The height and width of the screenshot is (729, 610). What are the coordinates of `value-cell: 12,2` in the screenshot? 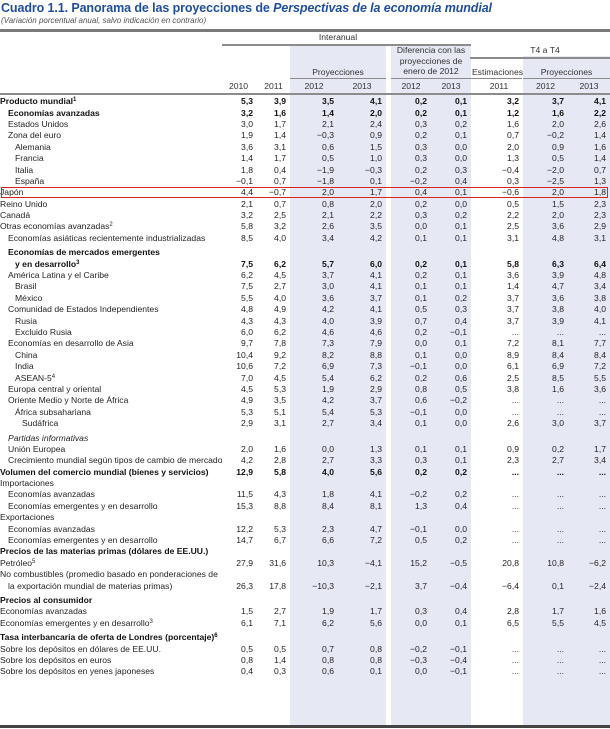 It's located at (244, 528).